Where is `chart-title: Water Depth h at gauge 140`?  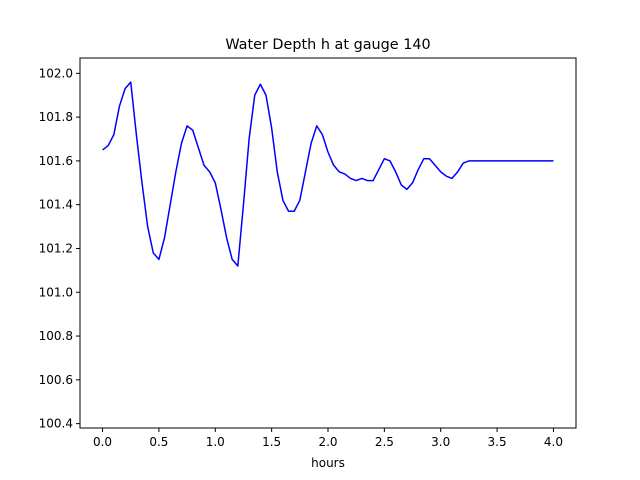 chart-title: Water Depth h at gauge 140 is located at coordinates (327, 45).